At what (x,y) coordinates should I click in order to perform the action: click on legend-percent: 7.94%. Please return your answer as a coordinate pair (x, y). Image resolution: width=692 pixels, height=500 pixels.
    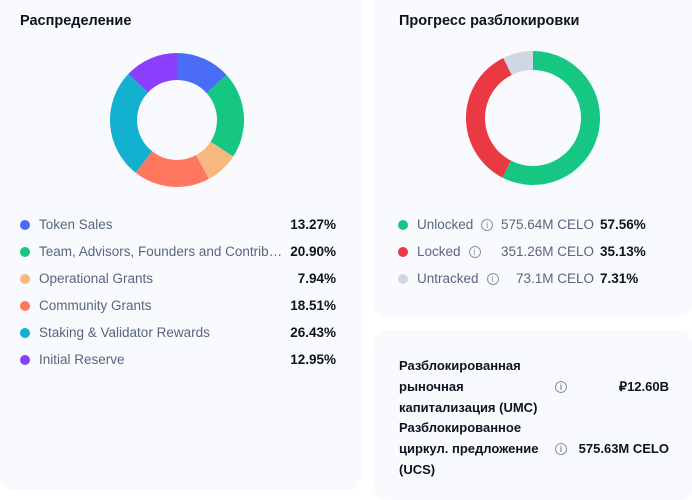
    Looking at the image, I should click on (316, 278).